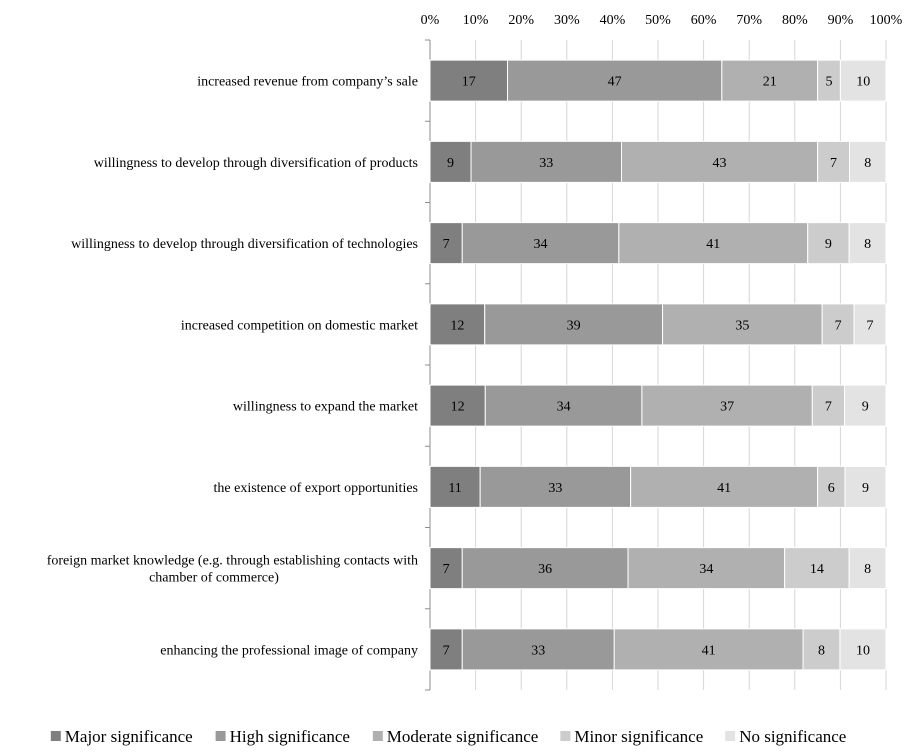 This screenshot has height=754, width=904. I want to click on data-label: 5, so click(829, 82).